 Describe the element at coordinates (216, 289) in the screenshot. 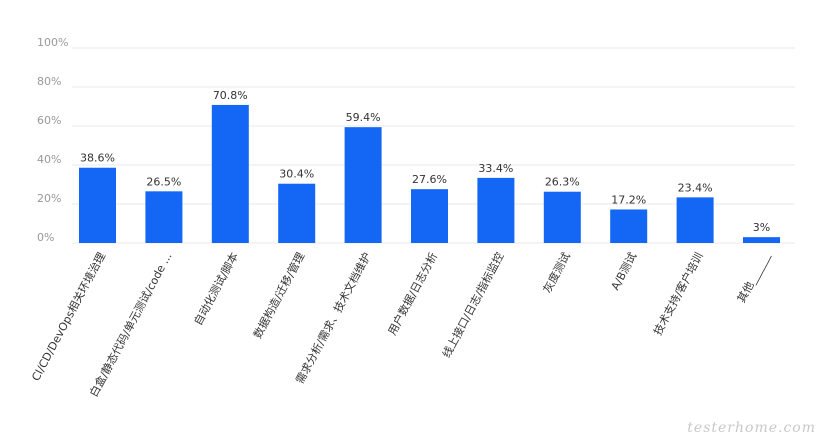

I see `category-label: 自动化测试/脚本` at that location.